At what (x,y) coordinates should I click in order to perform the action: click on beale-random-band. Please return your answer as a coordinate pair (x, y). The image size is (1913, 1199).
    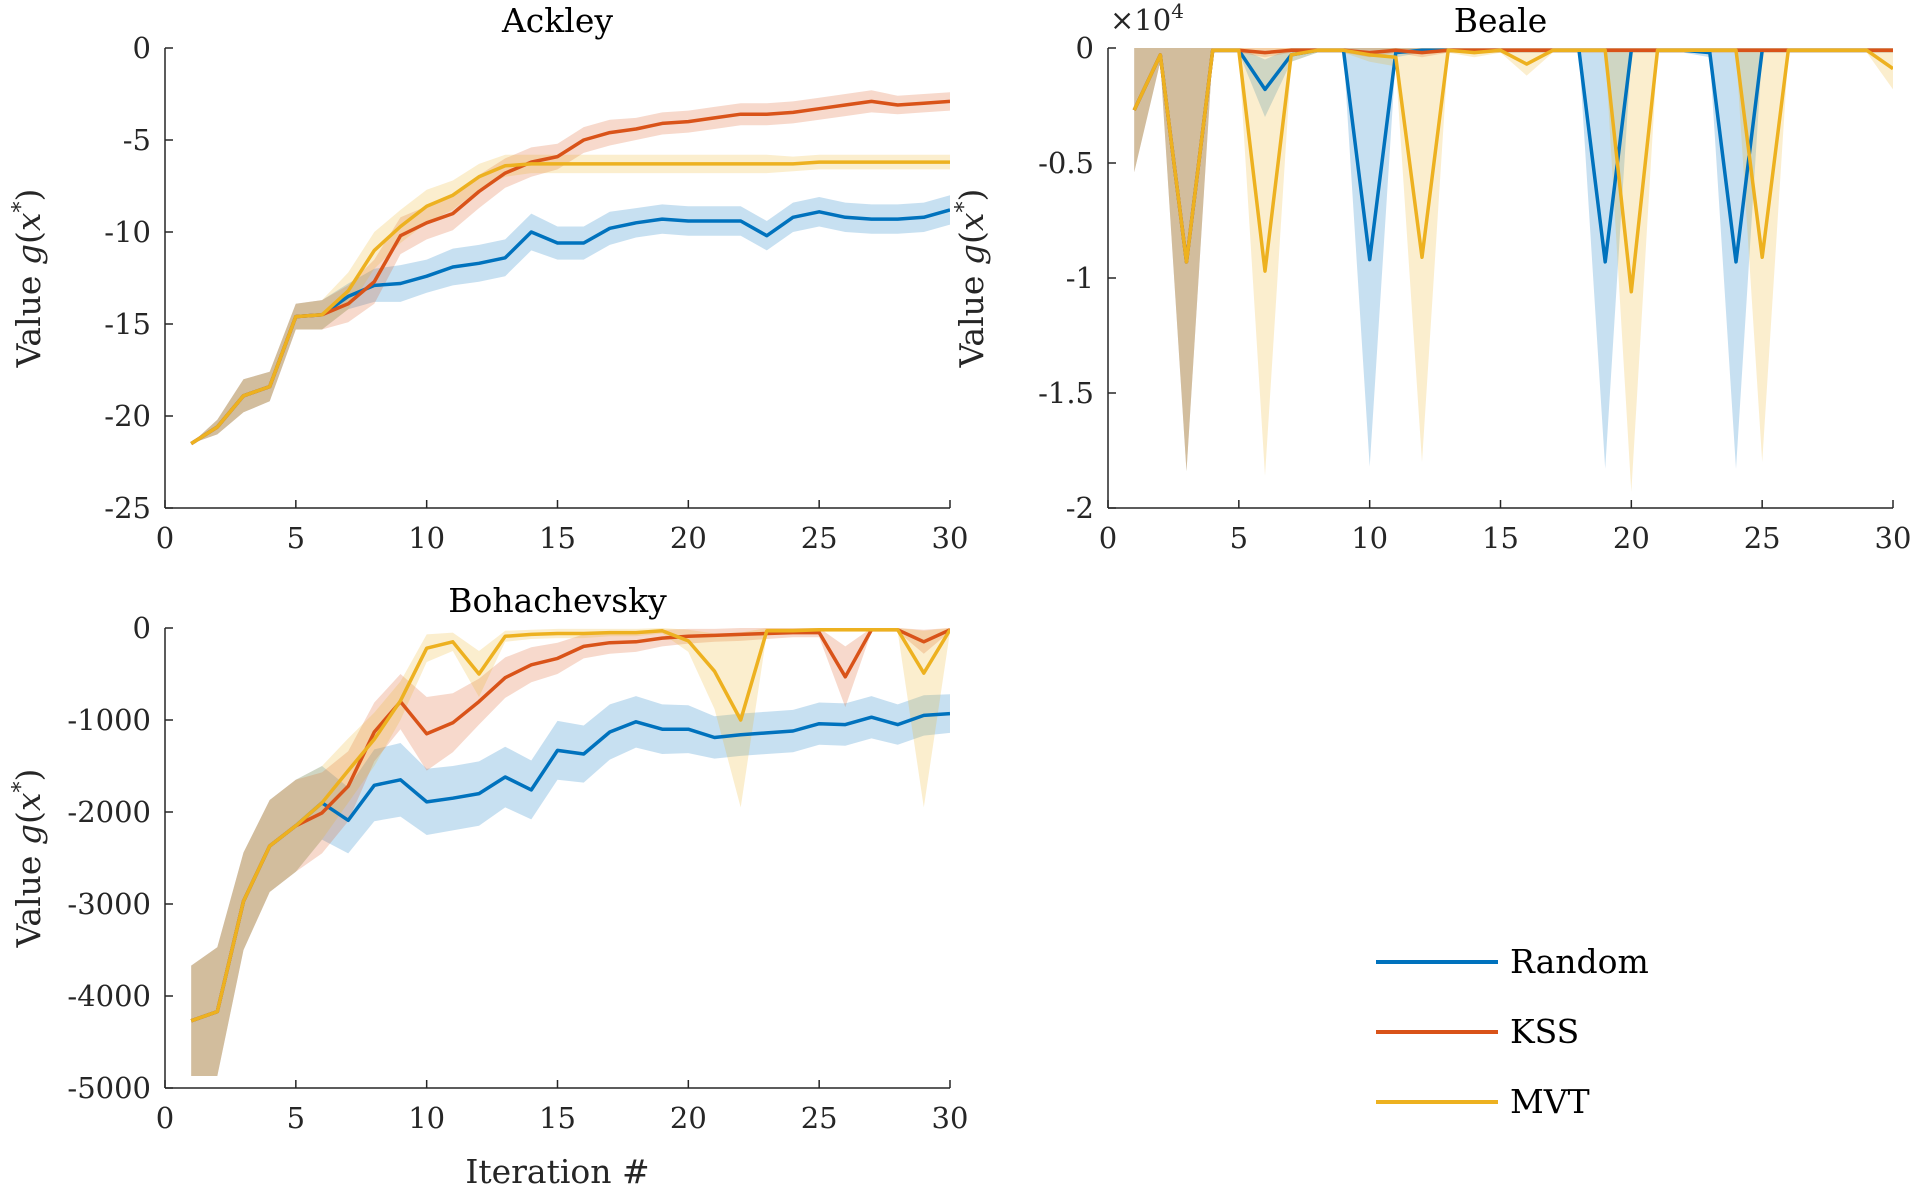
    Looking at the image, I should click on (1513, 260).